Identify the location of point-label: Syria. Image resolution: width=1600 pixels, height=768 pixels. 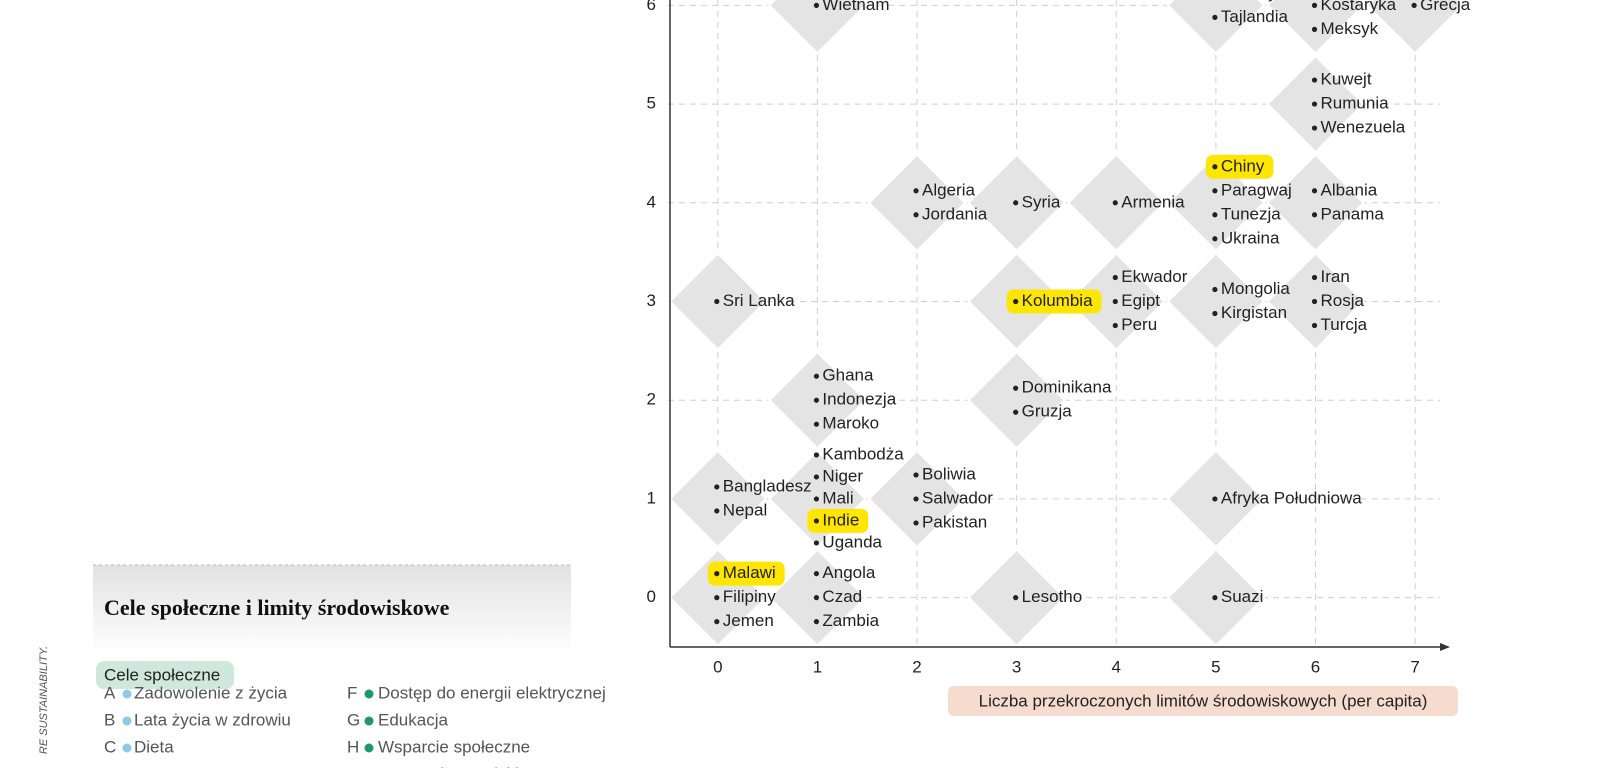
(1041, 201).